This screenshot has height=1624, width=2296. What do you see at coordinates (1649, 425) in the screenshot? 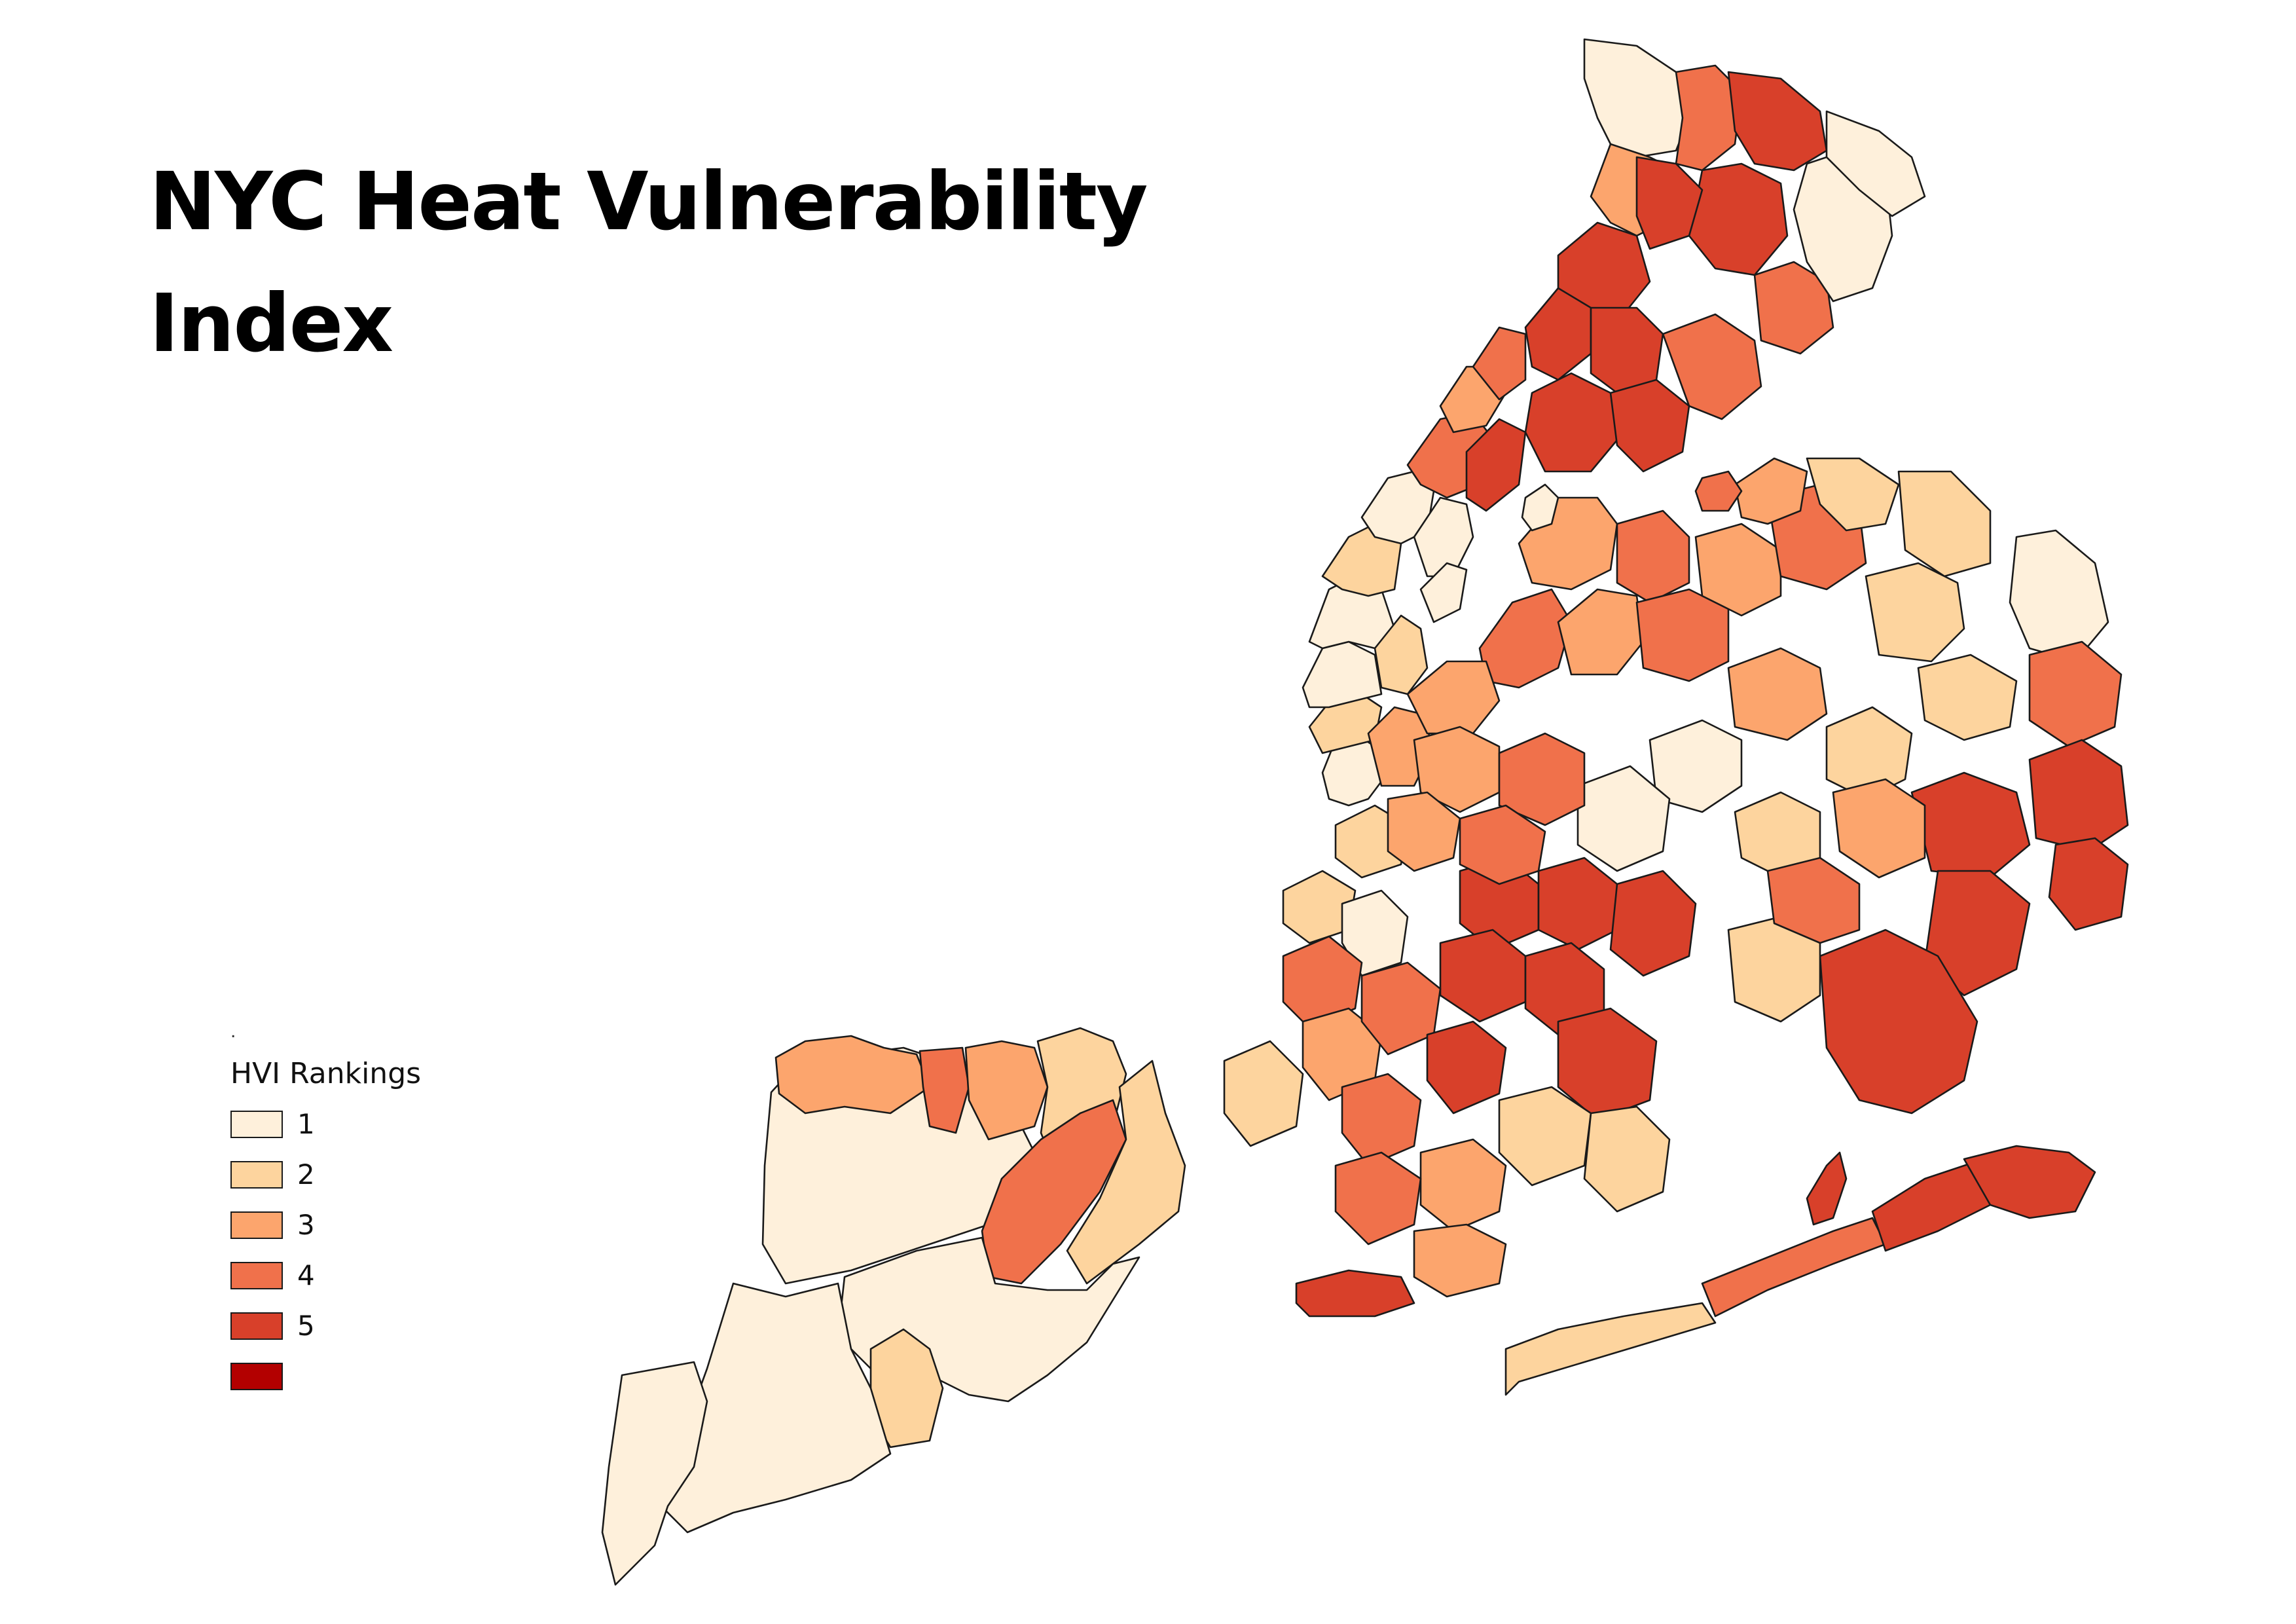
I see `region-bronx-hunts-point` at bounding box center [1649, 425].